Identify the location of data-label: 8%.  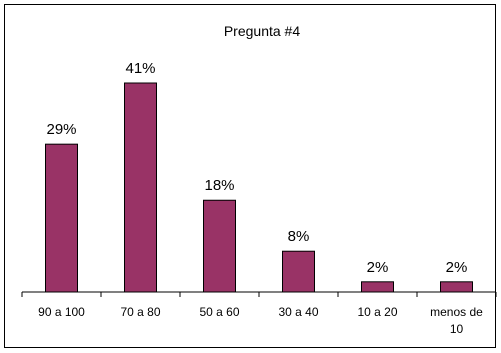
(299, 236).